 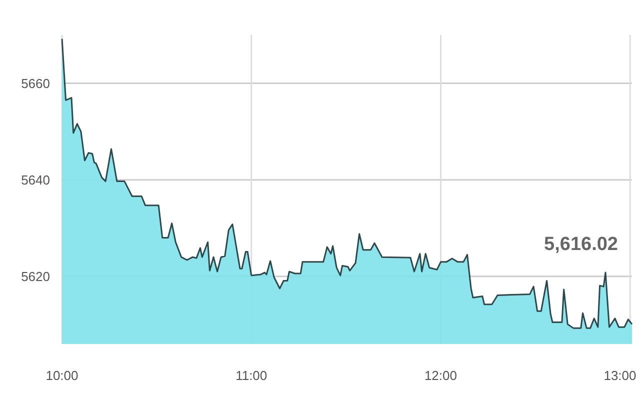 What do you see at coordinates (441, 375) in the screenshot?
I see `x-tick-label: 12:00` at bounding box center [441, 375].